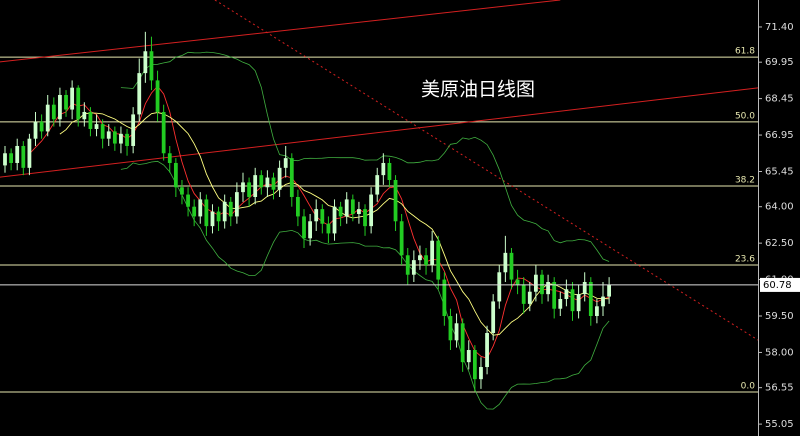  Describe the element at coordinates (779, 99) in the screenshot. I see `y-tick-label: 68.45` at that location.